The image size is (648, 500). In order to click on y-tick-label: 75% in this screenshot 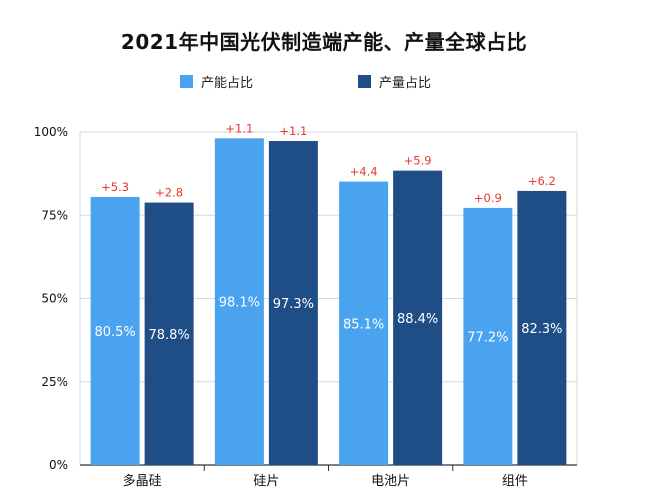, I will do `click(54, 215)`.